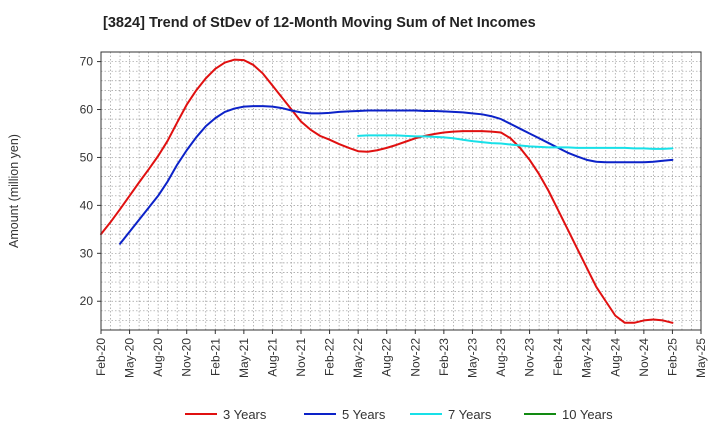 This screenshot has width=720, height=440. I want to click on x-tick-label: Feb-21, so click(215, 357).